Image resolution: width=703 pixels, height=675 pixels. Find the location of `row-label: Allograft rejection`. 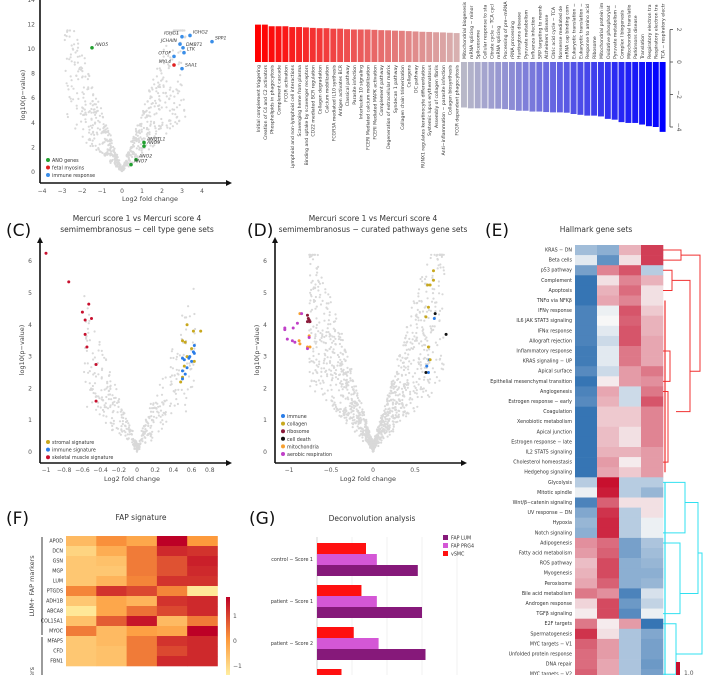

row-label: Allograft rejection is located at coordinates (550, 341).